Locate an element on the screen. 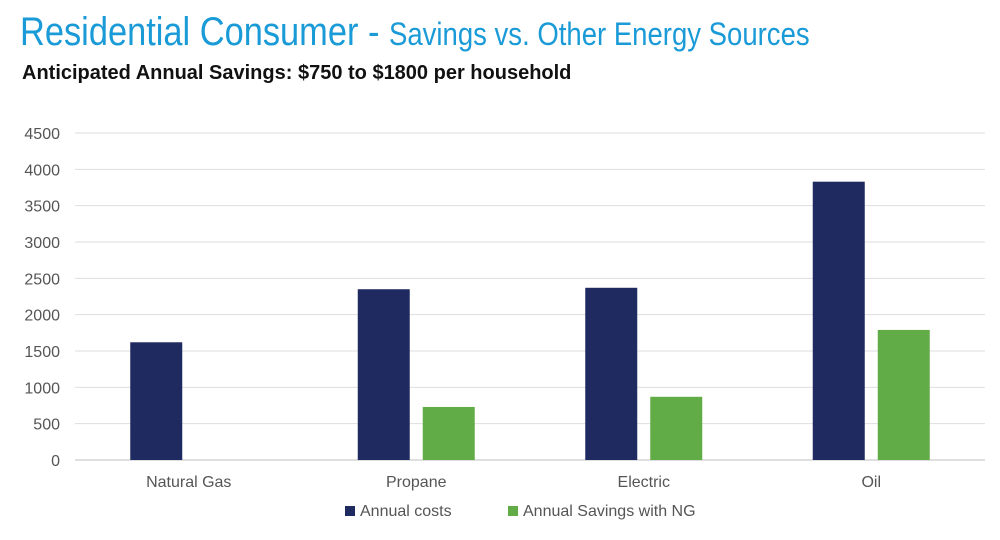 Image resolution: width=1000 pixels, height=540 pixels. bar-annual-savings-propane is located at coordinates (448, 433).